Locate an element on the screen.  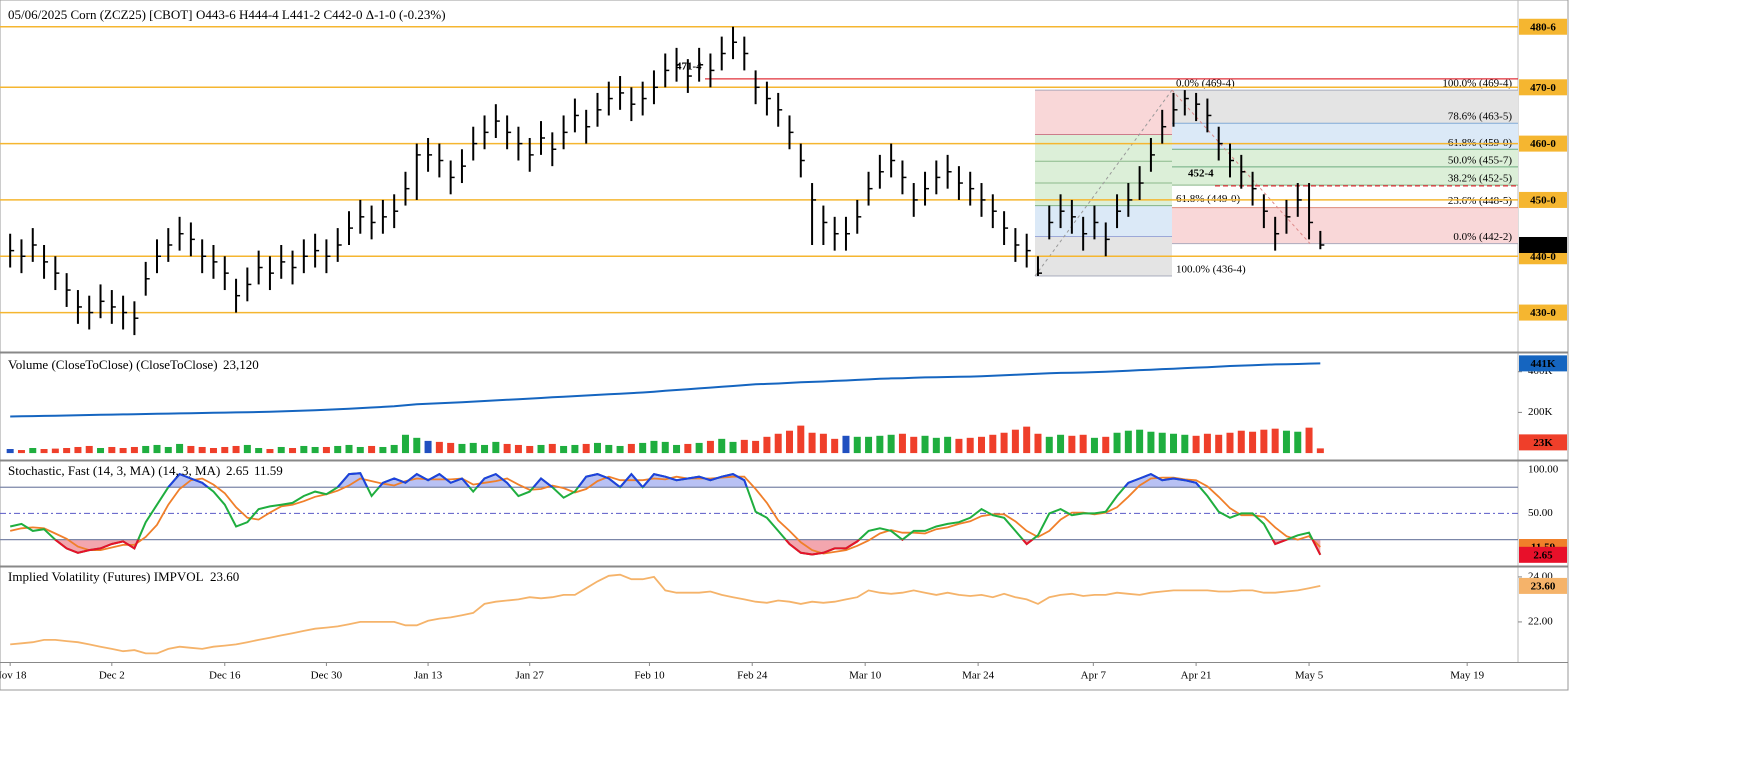
y-tick-label: 50.00 is located at coordinates (1540, 513).